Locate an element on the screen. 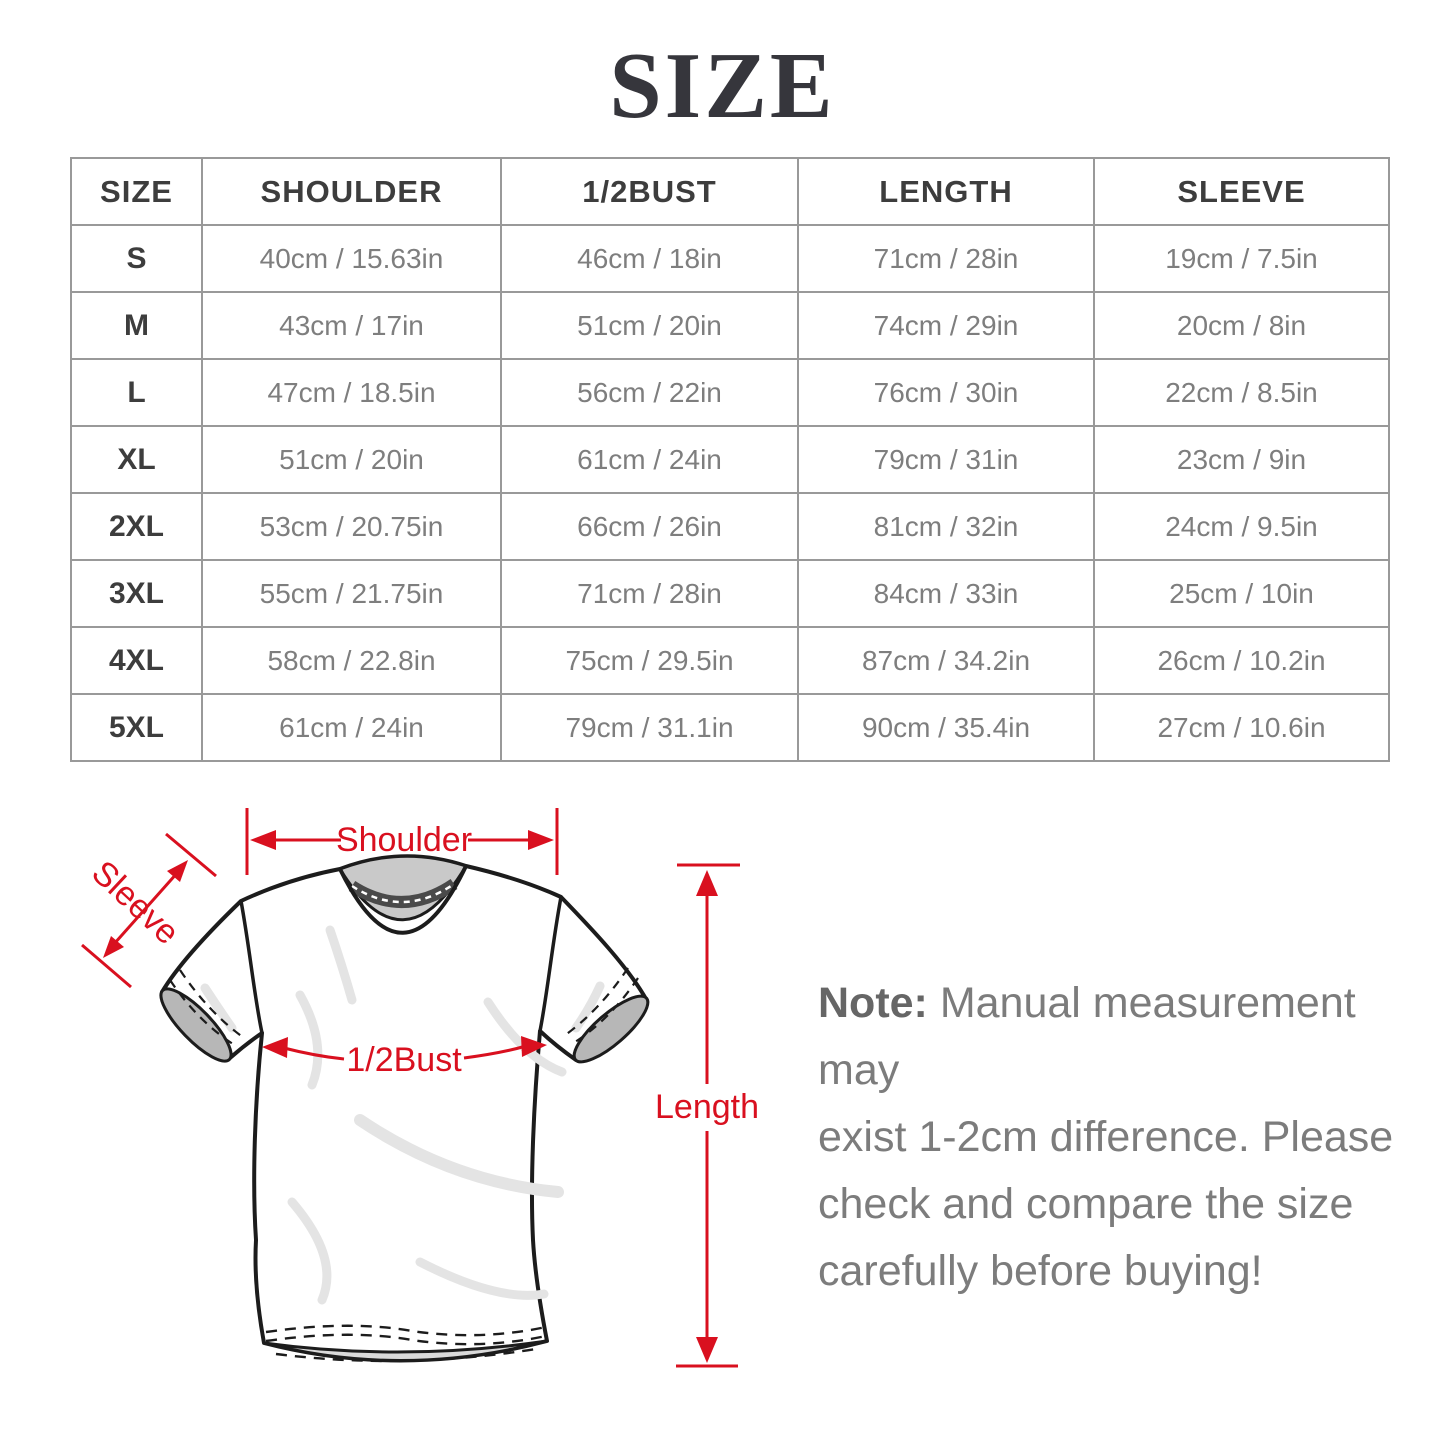  table-cell: 55cm / 21.75in is located at coordinates (351, 593).